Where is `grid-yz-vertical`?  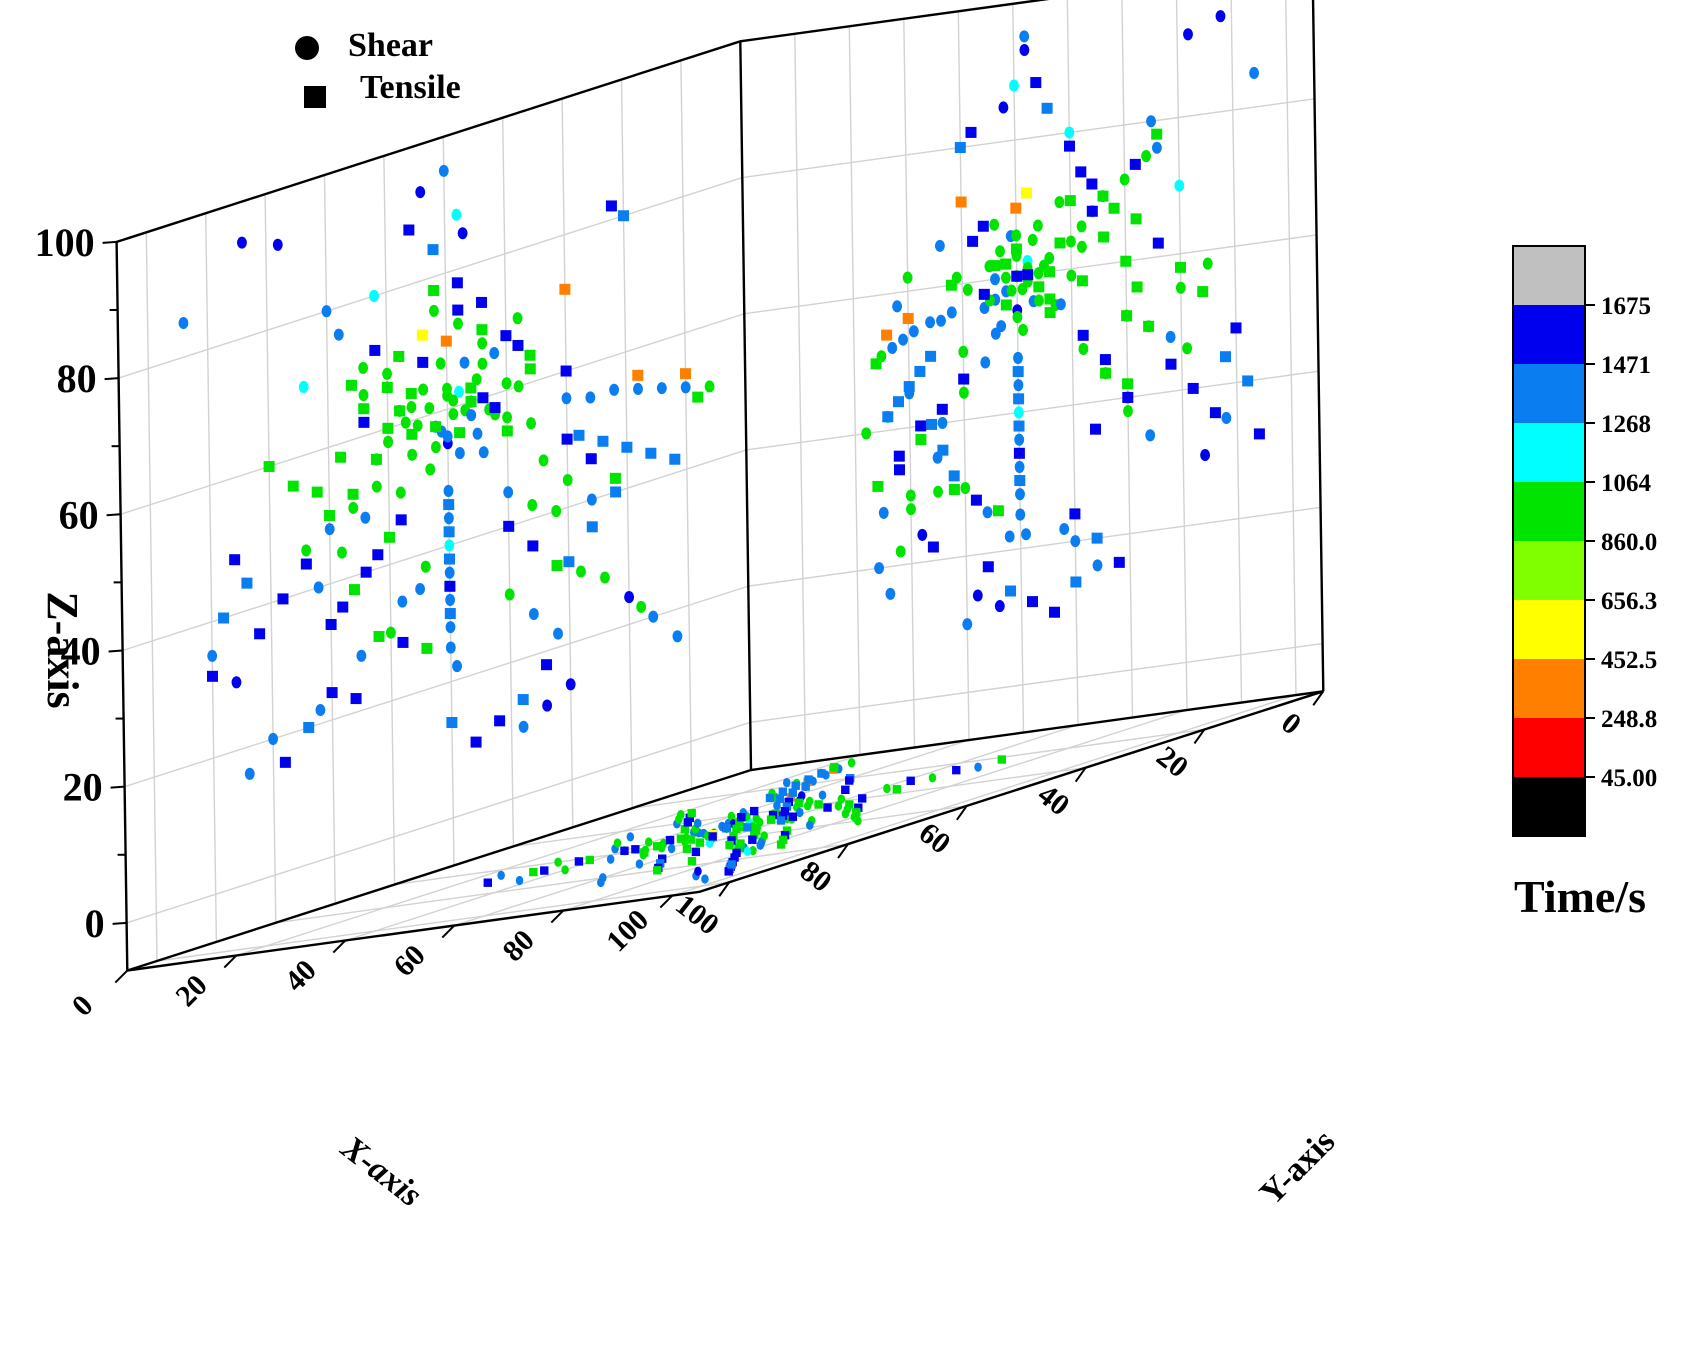 grid-yz-vertical is located at coordinates (1181, 355).